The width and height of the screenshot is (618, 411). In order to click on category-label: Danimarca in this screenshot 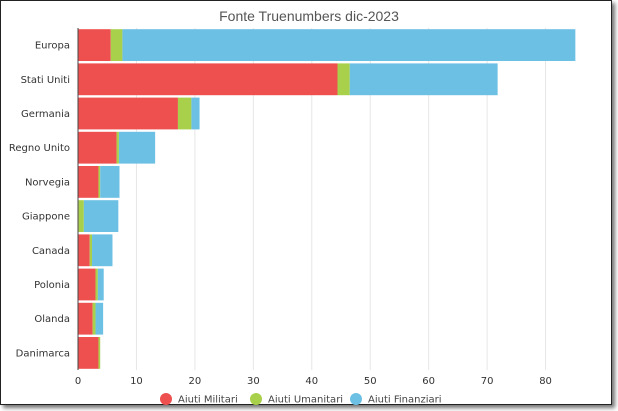, I will do `click(43, 353)`.